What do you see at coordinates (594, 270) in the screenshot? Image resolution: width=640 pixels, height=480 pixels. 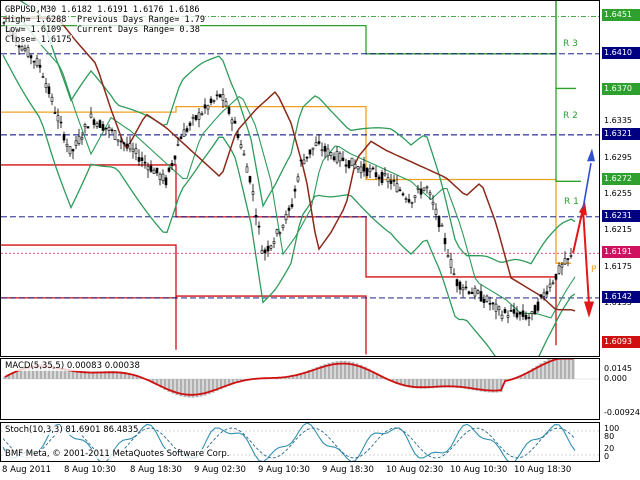 I see `pivot-p-label: P` at bounding box center [594, 270].